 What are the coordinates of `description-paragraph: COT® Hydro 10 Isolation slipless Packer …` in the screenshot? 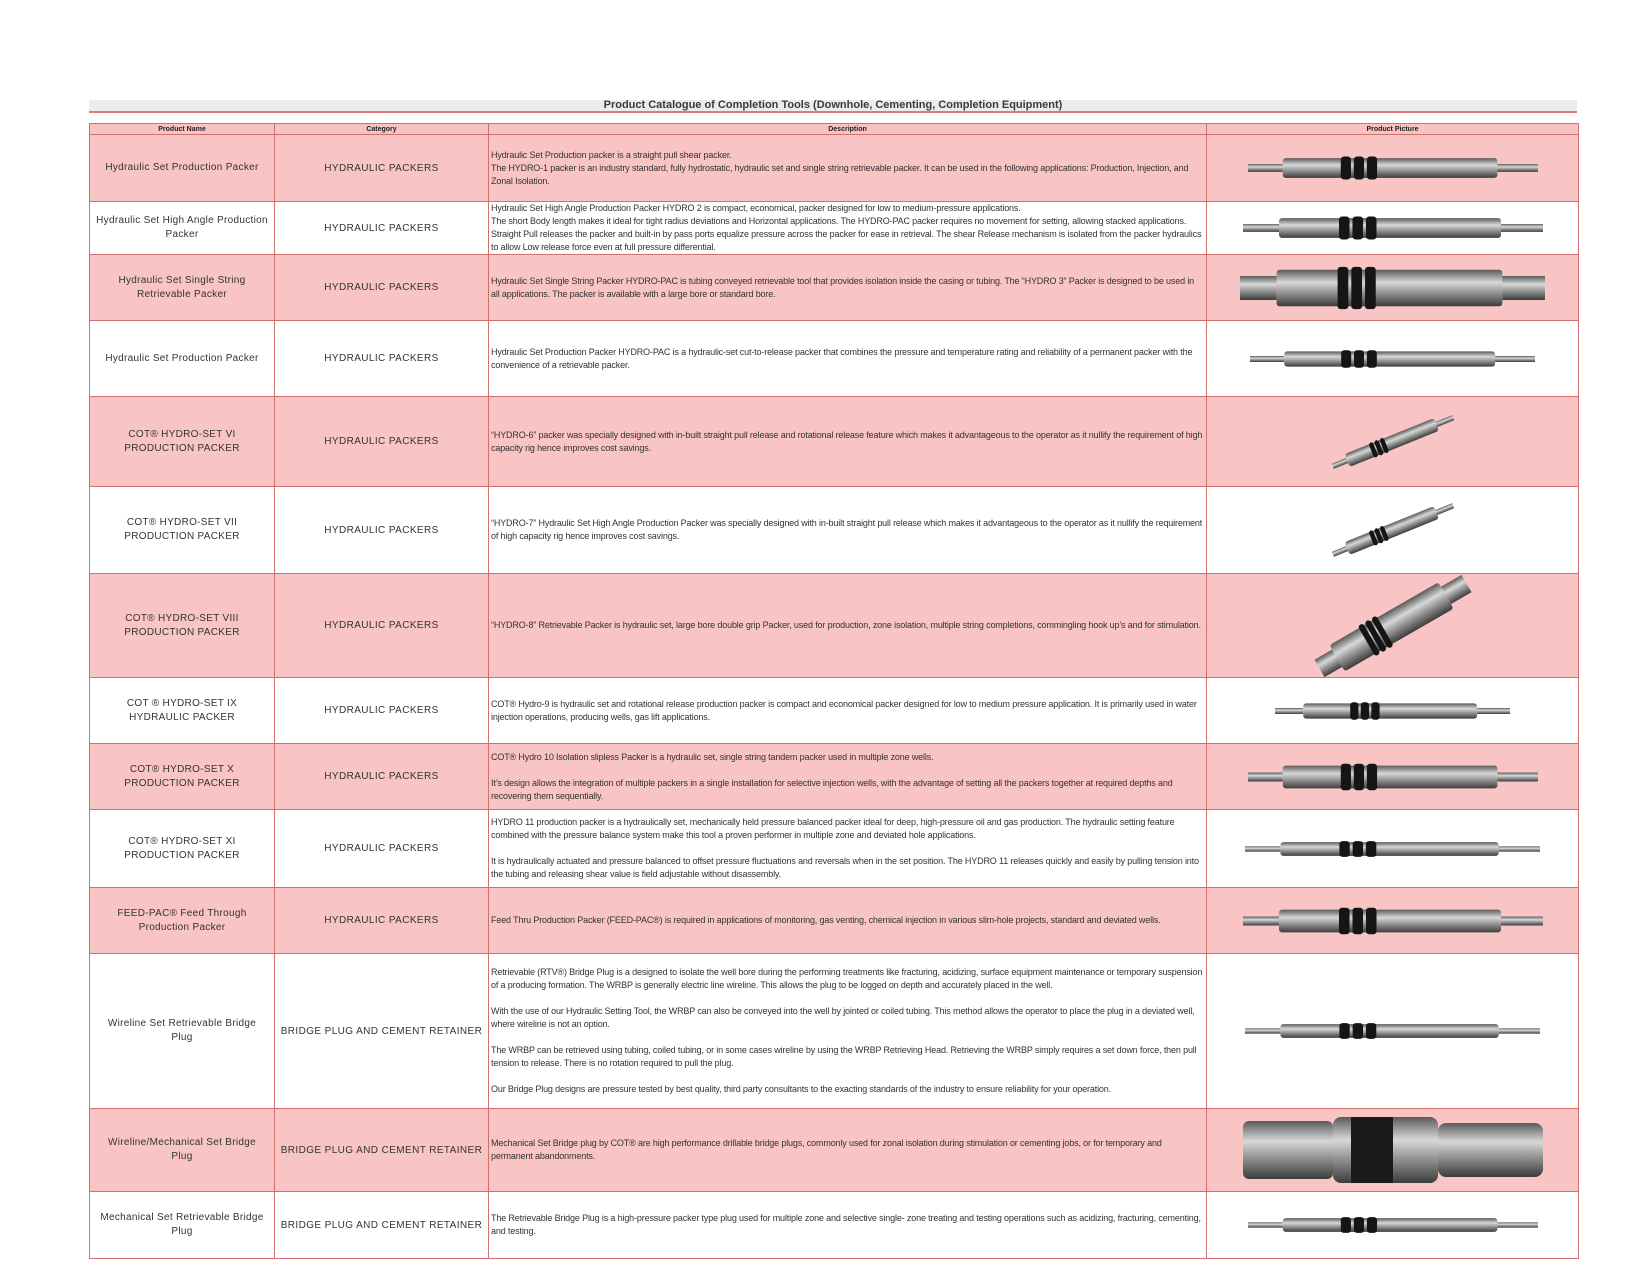 It's located at (712, 756).